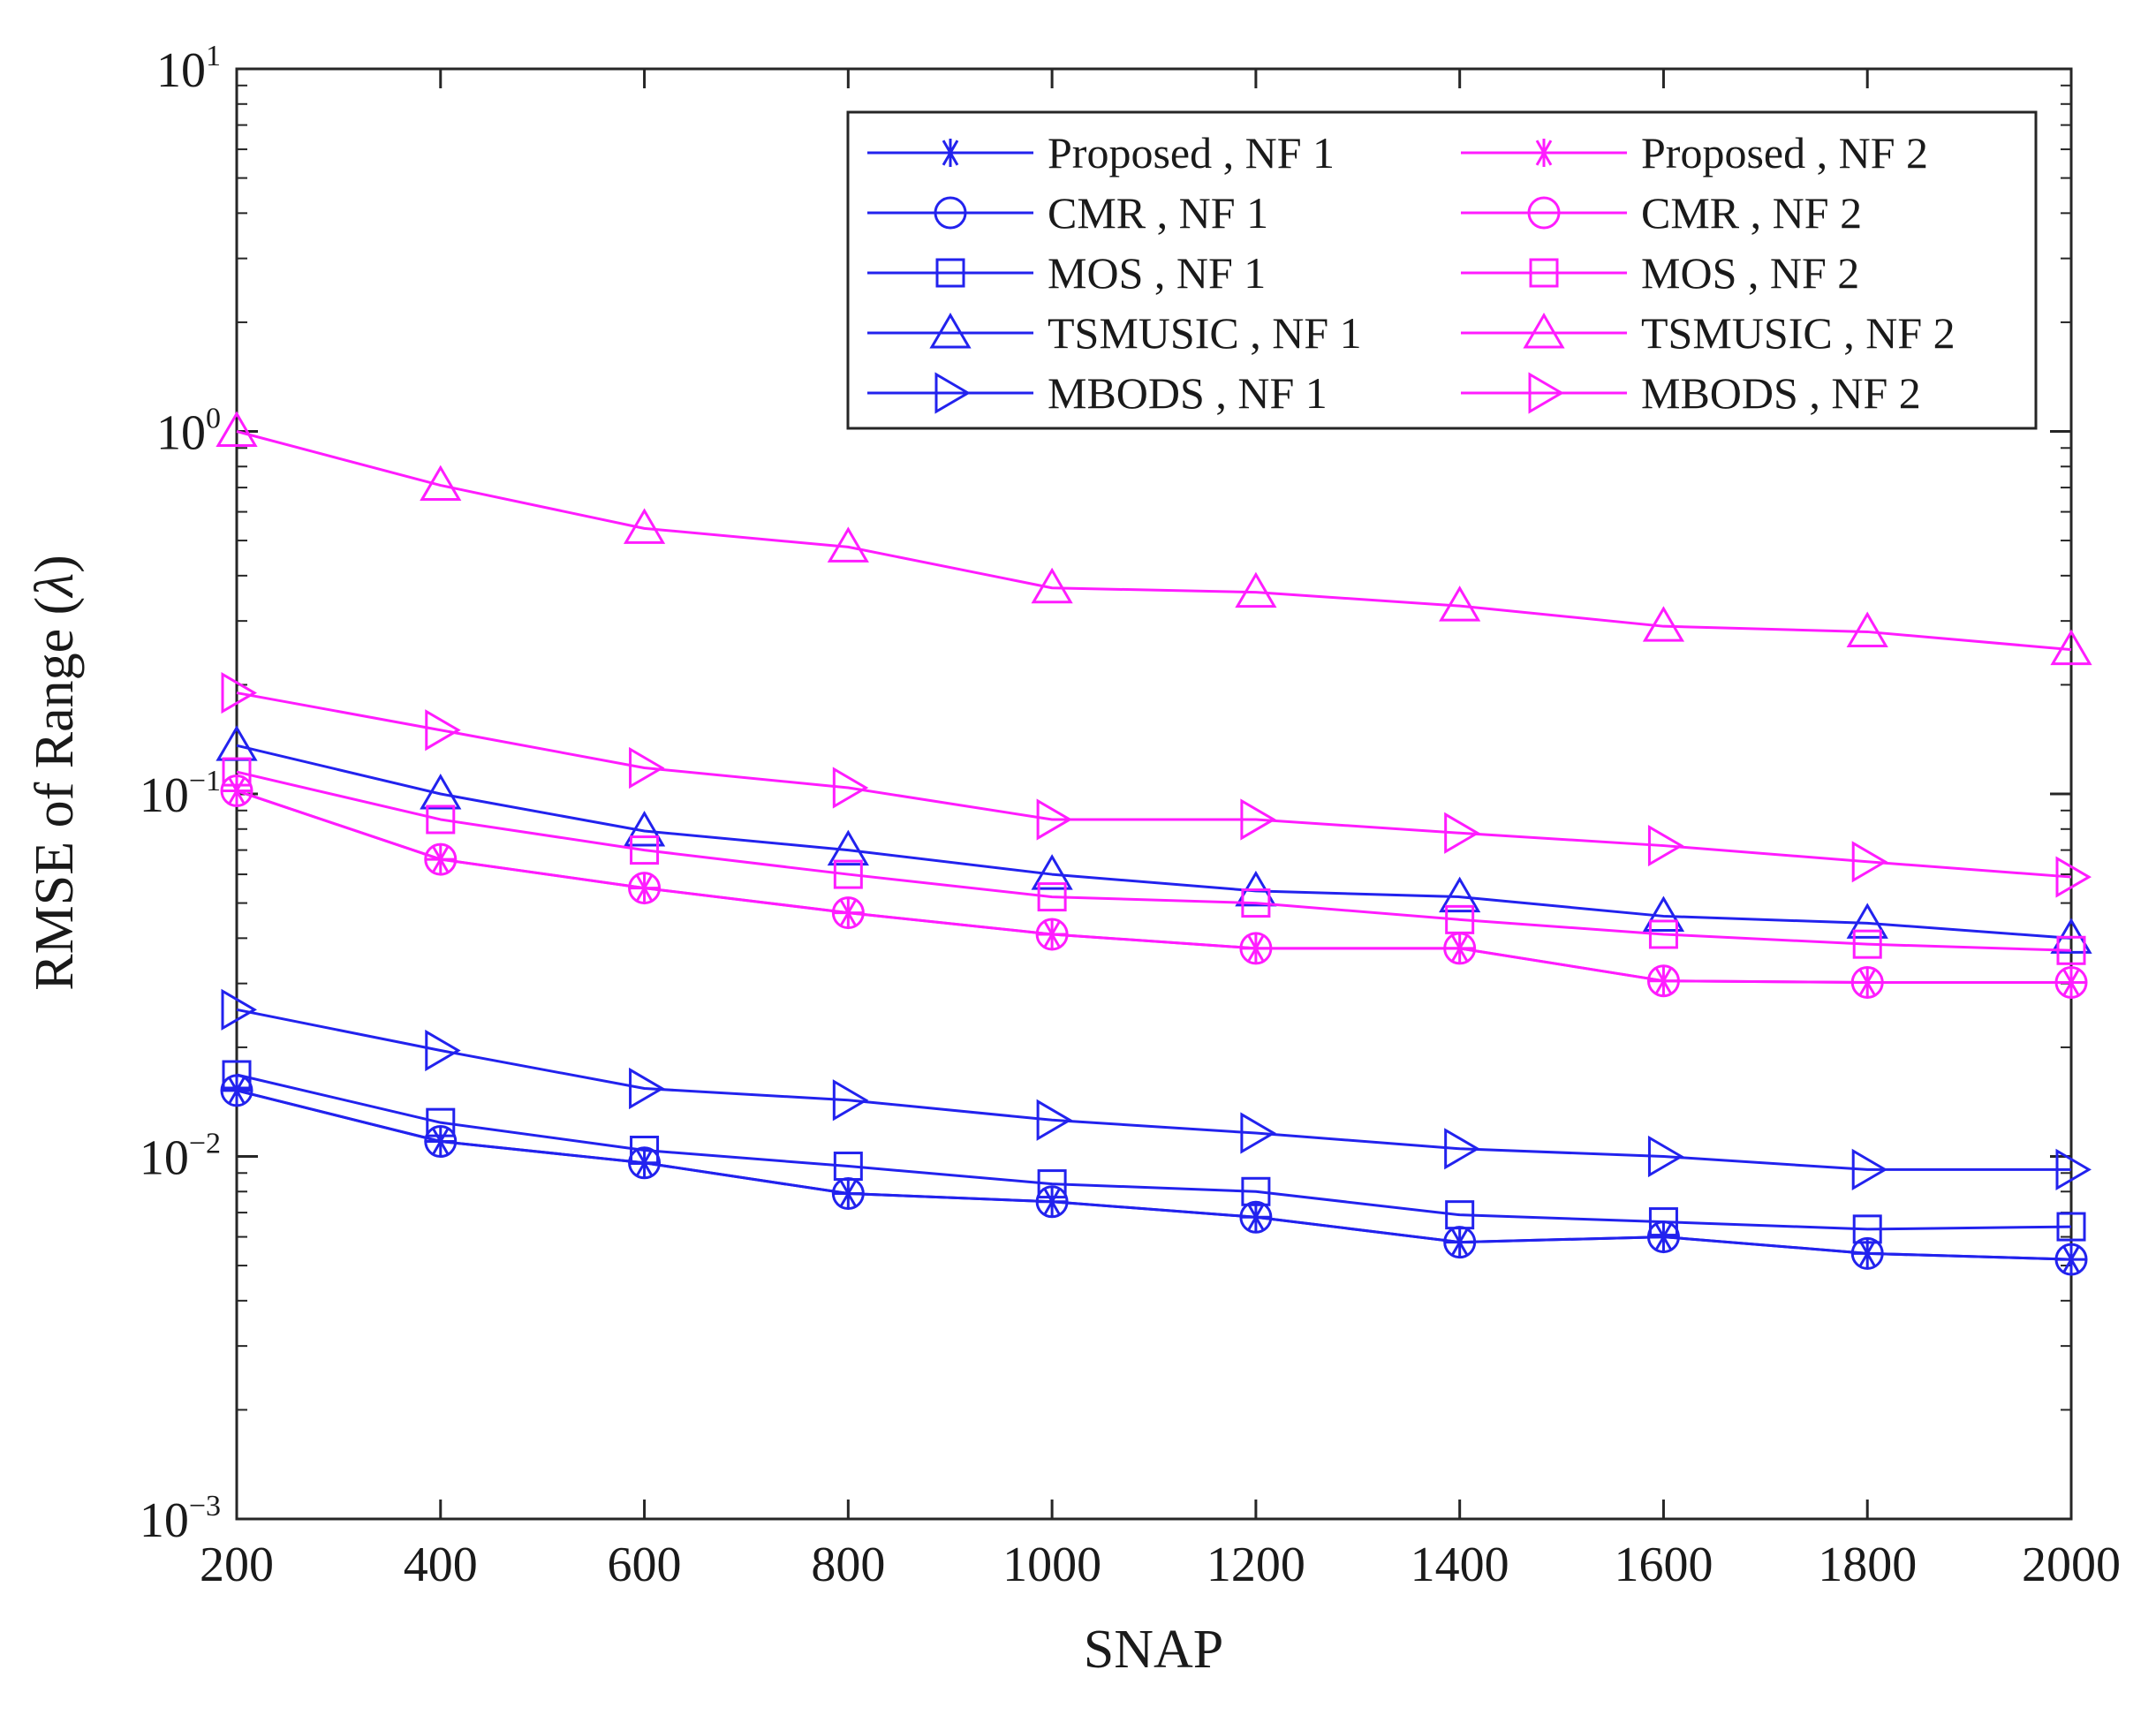 Image resolution: width=2156 pixels, height=1715 pixels. What do you see at coordinates (205, 1506) in the screenshot?
I see `y-tick-exponent: −3` at bounding box center [205, 1506].